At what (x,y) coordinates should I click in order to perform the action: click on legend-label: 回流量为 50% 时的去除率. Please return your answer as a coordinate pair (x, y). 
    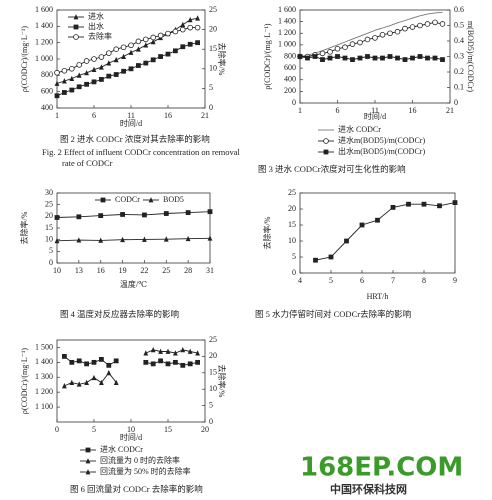
    Looking at the image, I should click on (145, 471).